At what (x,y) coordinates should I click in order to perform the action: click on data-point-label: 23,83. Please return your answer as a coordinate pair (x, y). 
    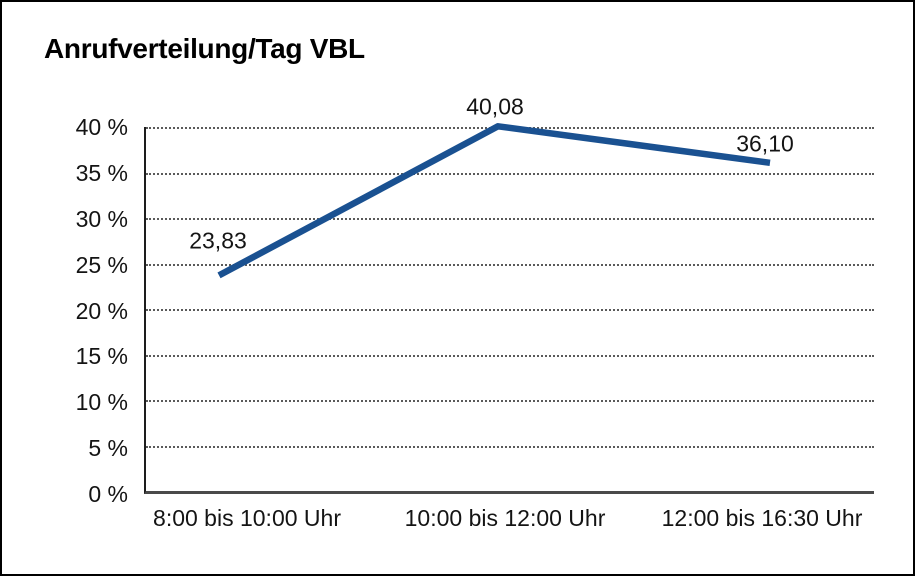
    Looking at the image, I should click on (218, 240).